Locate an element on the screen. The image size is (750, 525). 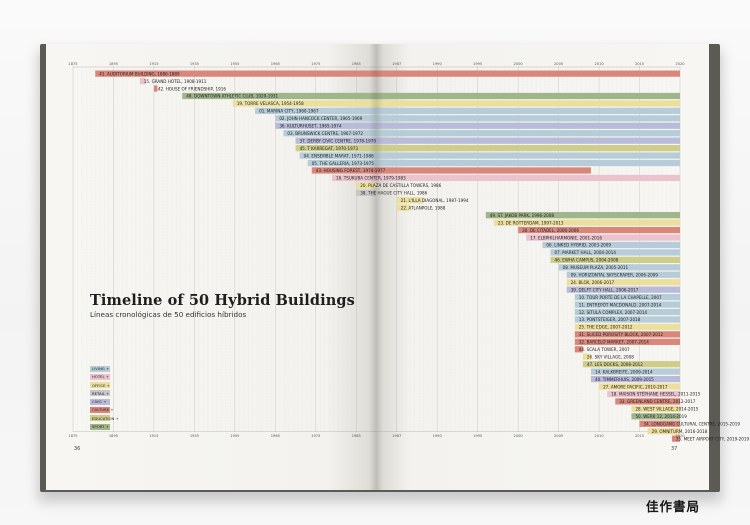
building-label: 26. SKY VILLAGE, 2008 is located at coordinates (610, 356).